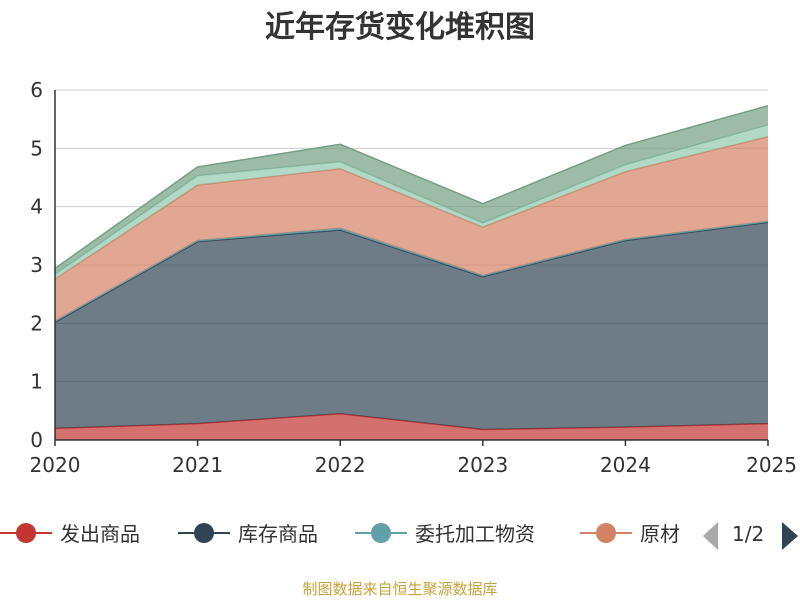  Describe the element at coordinates (36, 207) in the screenshot. I see `y-tick-label: 4` at that location.